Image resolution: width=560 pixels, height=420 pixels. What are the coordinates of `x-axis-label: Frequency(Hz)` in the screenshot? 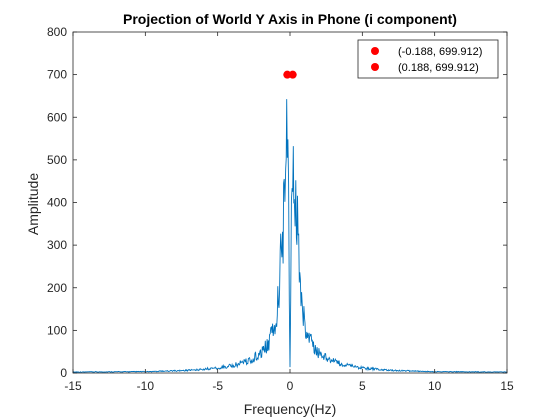 It's located at (290, 409).